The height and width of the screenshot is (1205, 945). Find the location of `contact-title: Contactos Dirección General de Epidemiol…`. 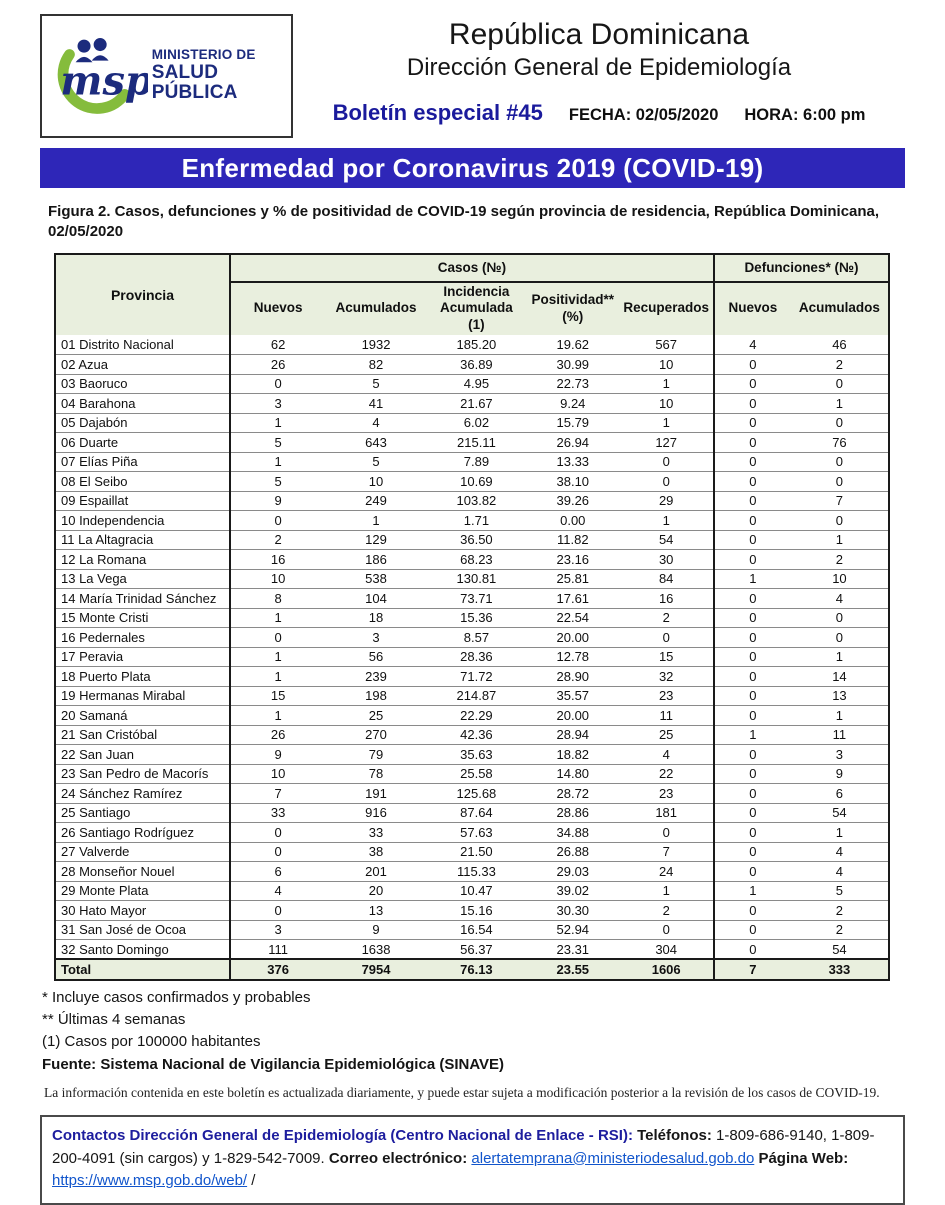

contact-title: Contactos Dirección General de Epidemiol… is located at coordinates (342, 1136).